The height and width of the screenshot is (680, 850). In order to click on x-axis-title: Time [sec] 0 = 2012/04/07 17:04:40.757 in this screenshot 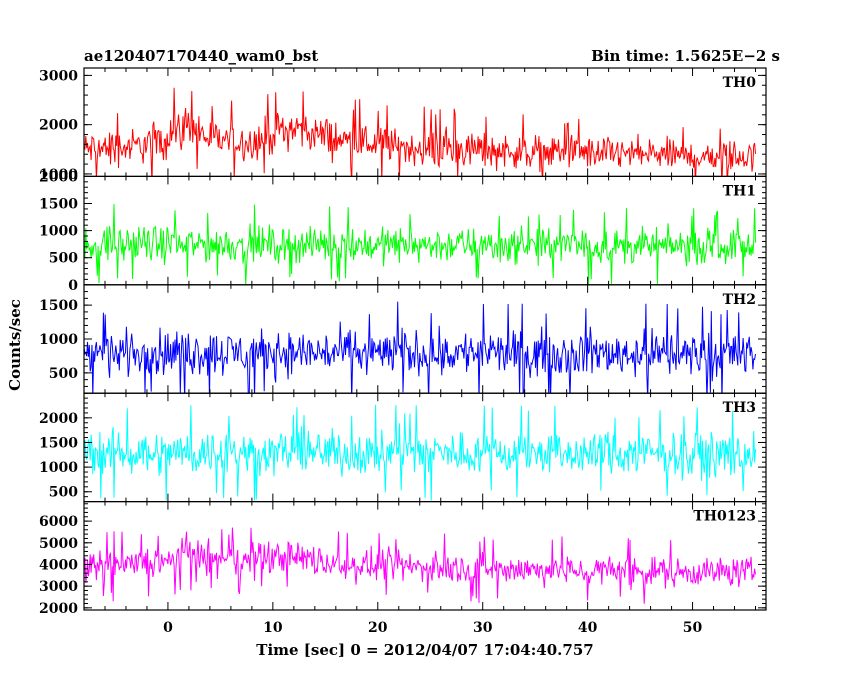, I will do `click(424, 650)`.